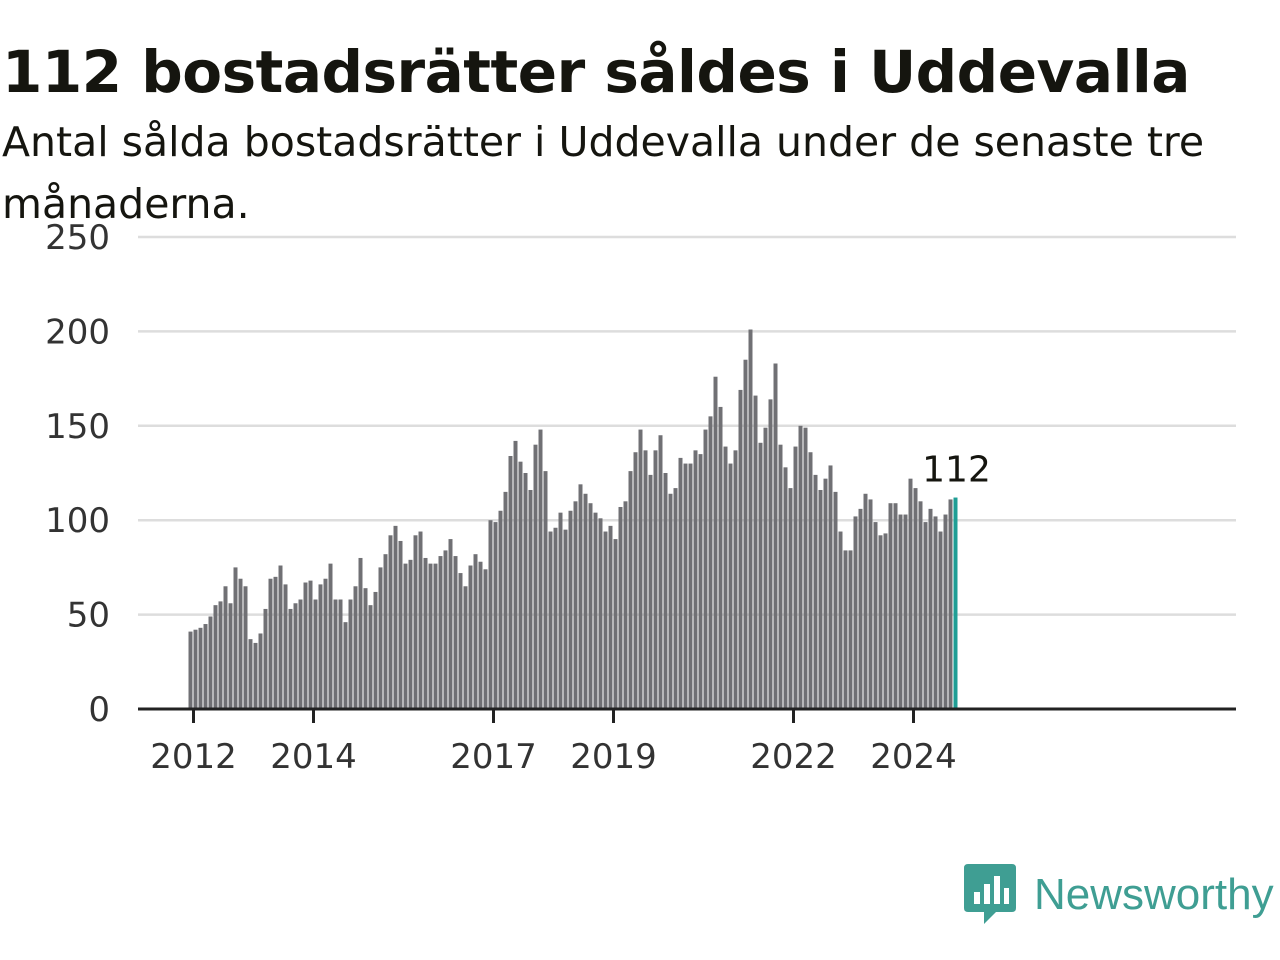  What do you see at coordinates (613, 757) in the screenshot?
I see `x-tick-label: 2019` at bounding box center [613, 757].